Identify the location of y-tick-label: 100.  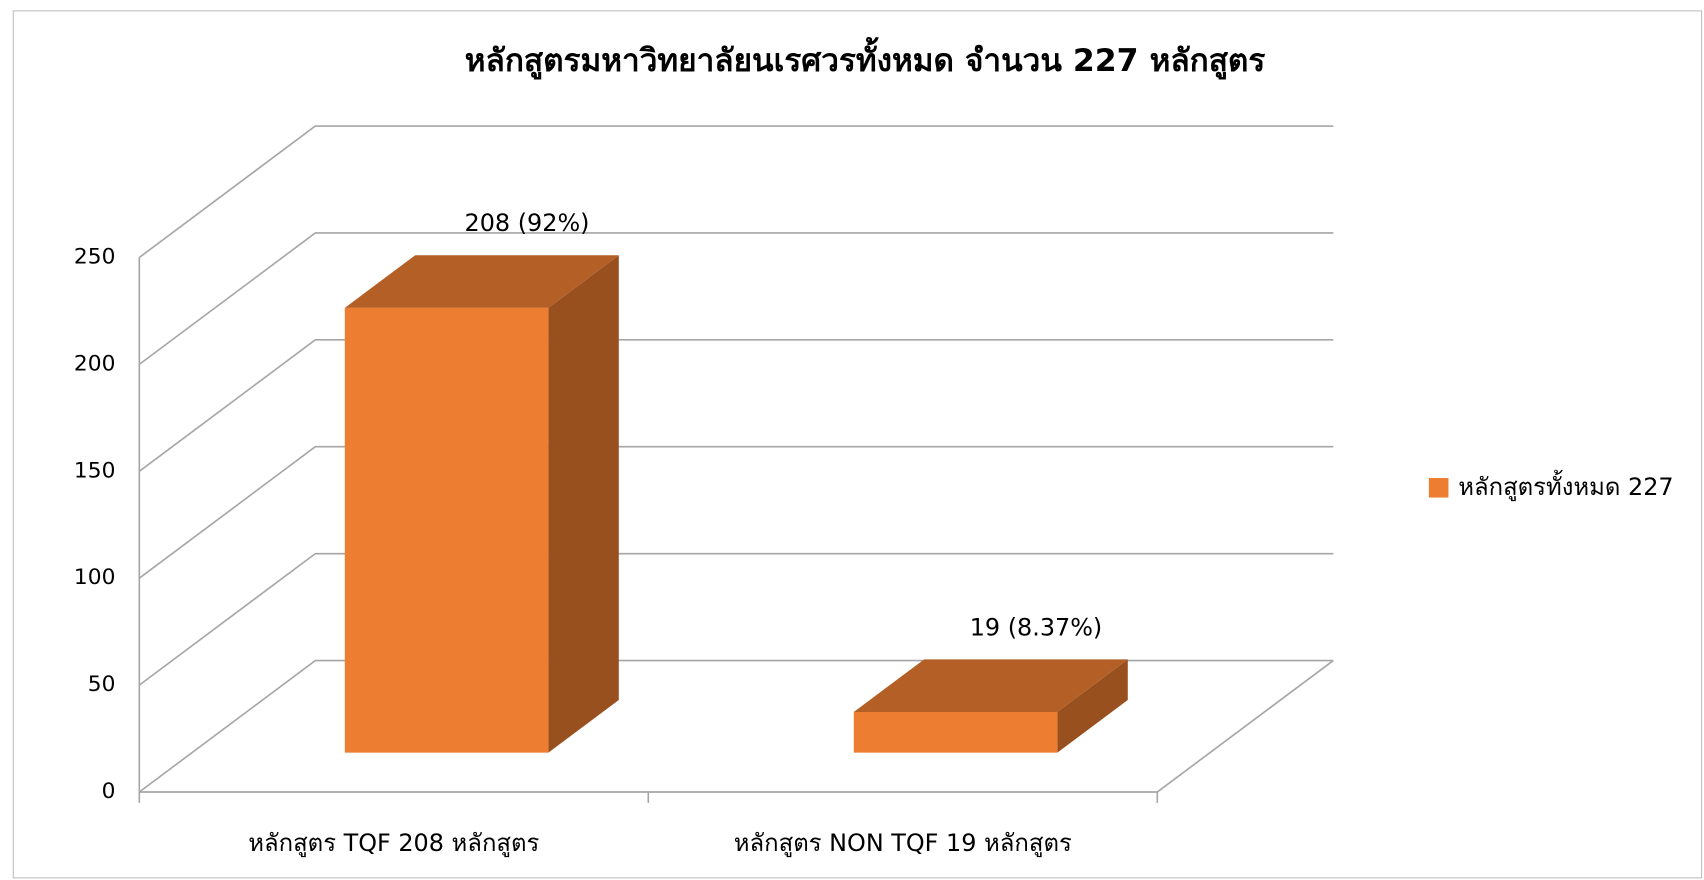
(94, 577).